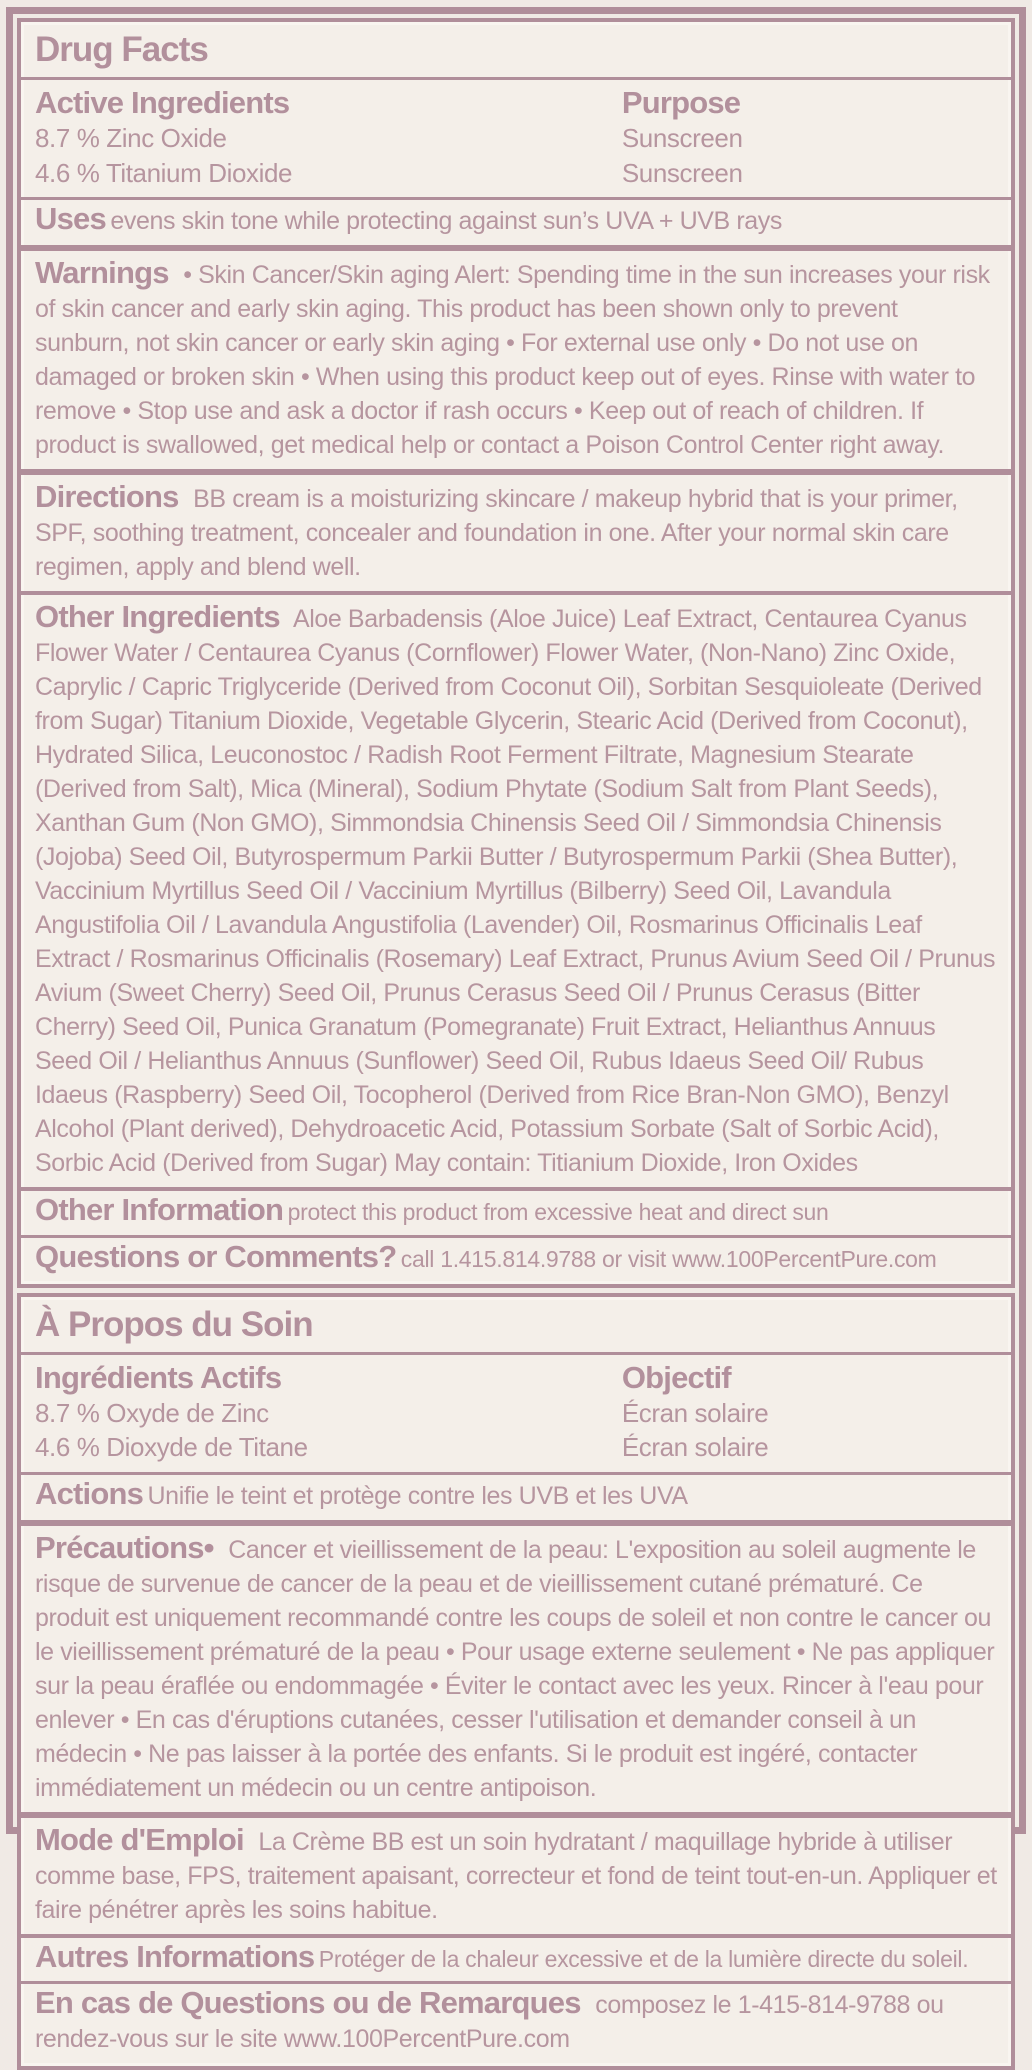  What do you see at coordinates (676, 1377) in the screenshot?
I see `purpose-heading-fr: Objectif` at bounding box center [676, 1377].